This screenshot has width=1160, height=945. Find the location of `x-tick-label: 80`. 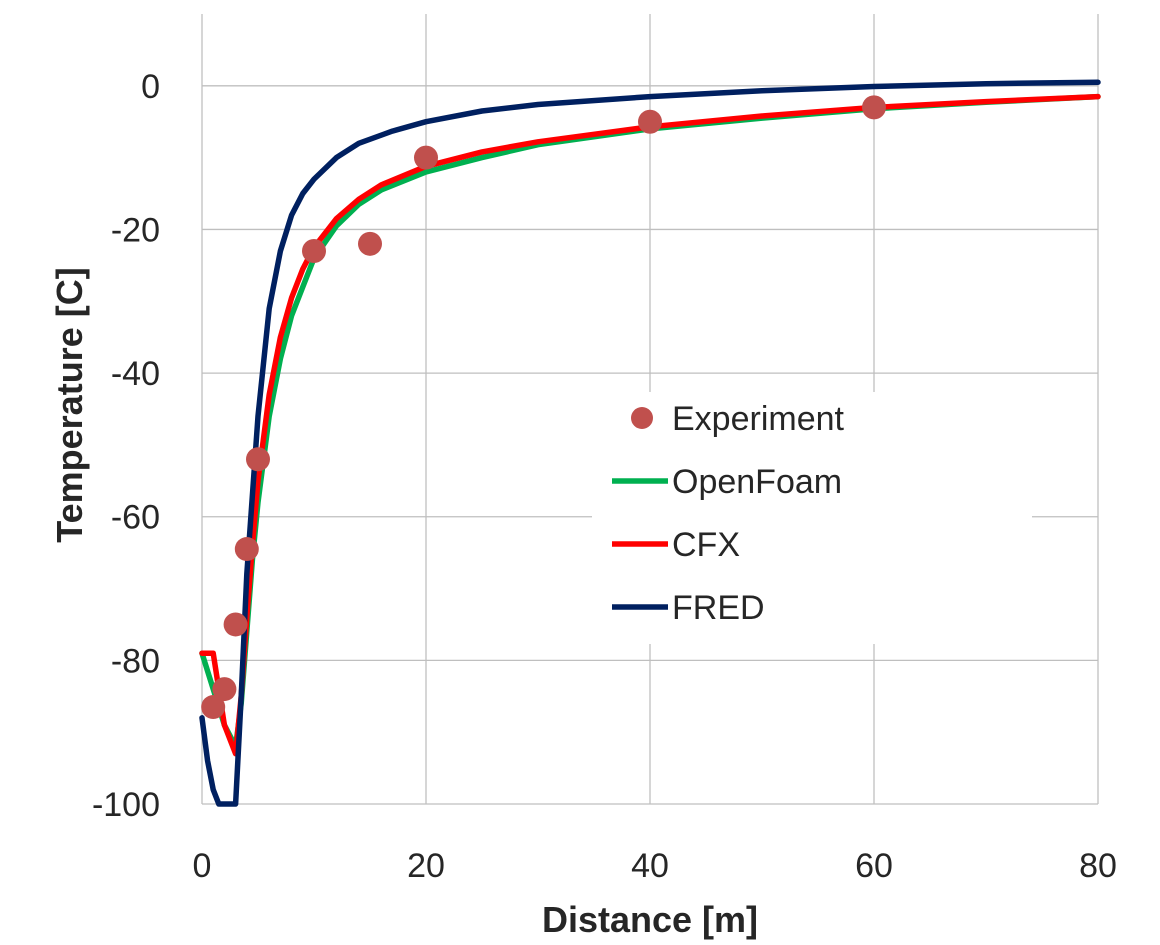

x-tick-label: 80 is located at coordinates (1098, 866).